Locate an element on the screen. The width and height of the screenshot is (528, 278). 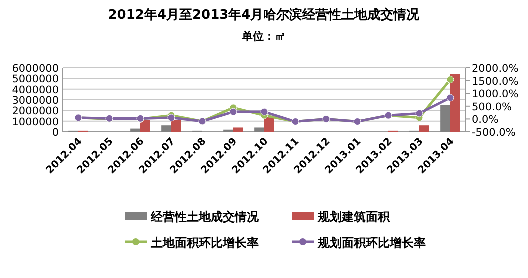
y2-tick-label: -500.0% is located at coordinates (494, 133).